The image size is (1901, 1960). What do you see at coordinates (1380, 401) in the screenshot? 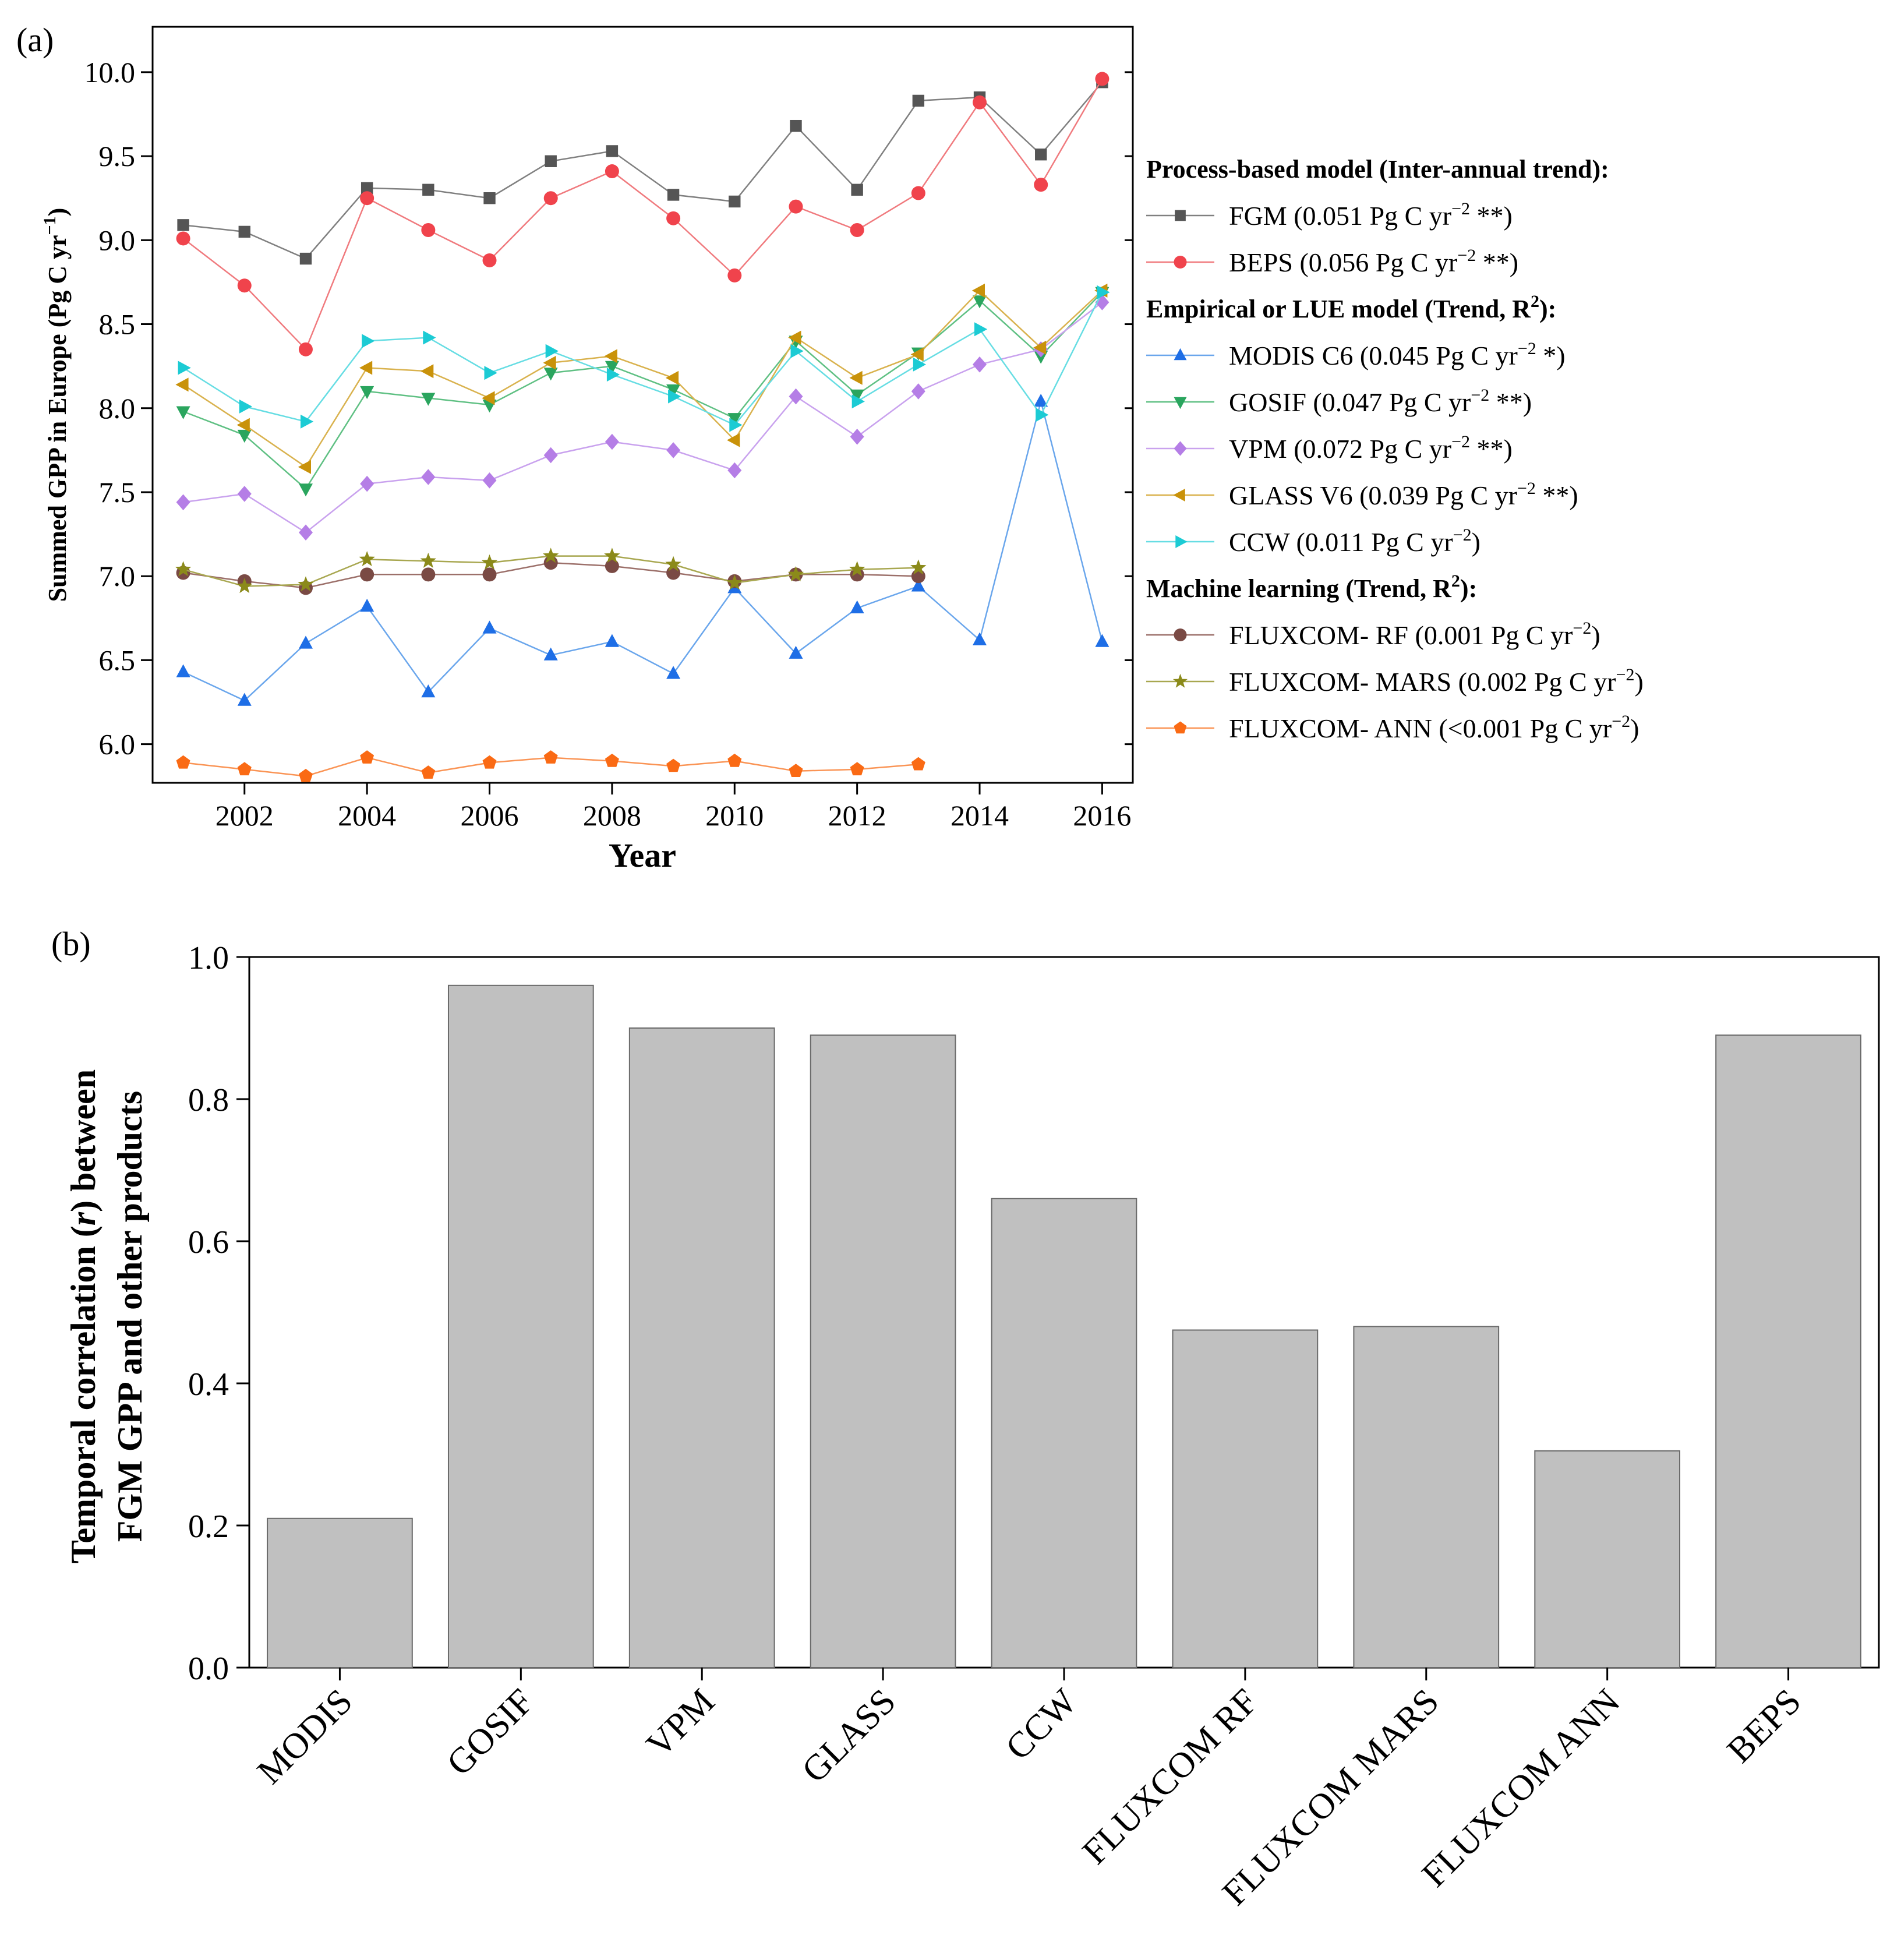
I see `legend-label: GOSIF (0.047 Pg C yr−2 **)` at bounding box center [1380, 401].